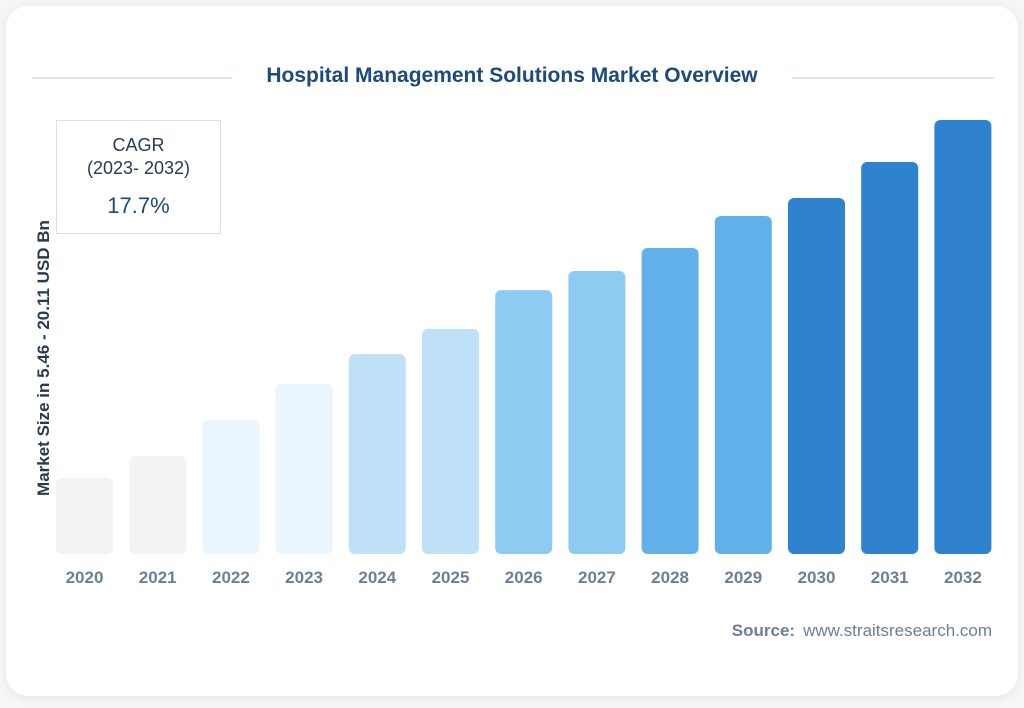  Describe the element at coordinates (816, 375) in the screenshot. I see `bar-2030` at that location.